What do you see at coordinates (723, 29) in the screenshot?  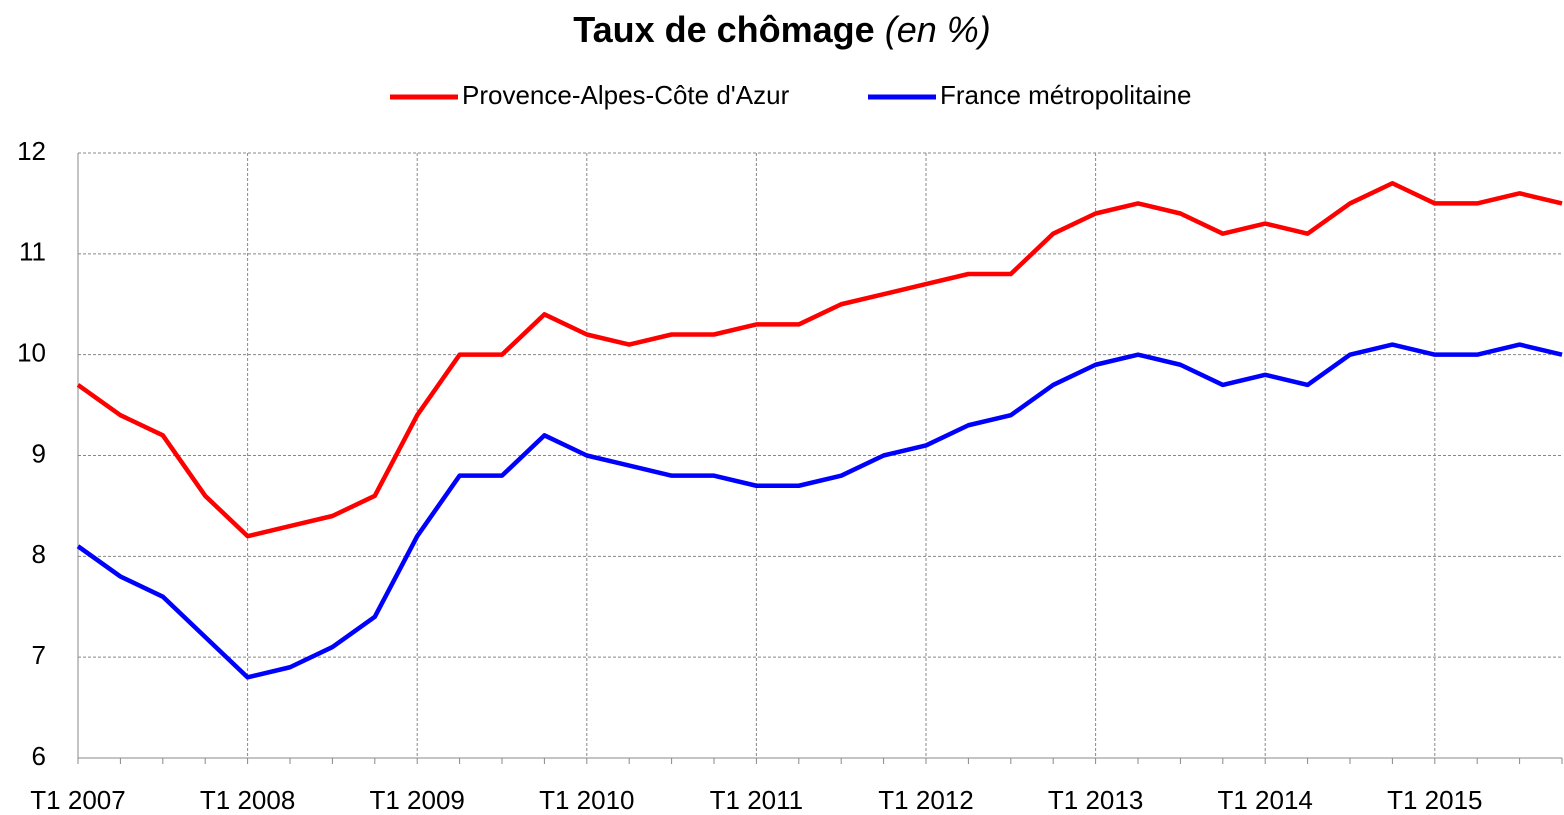 I see `title: Taux de chômage` at bounding box center [723, 29].